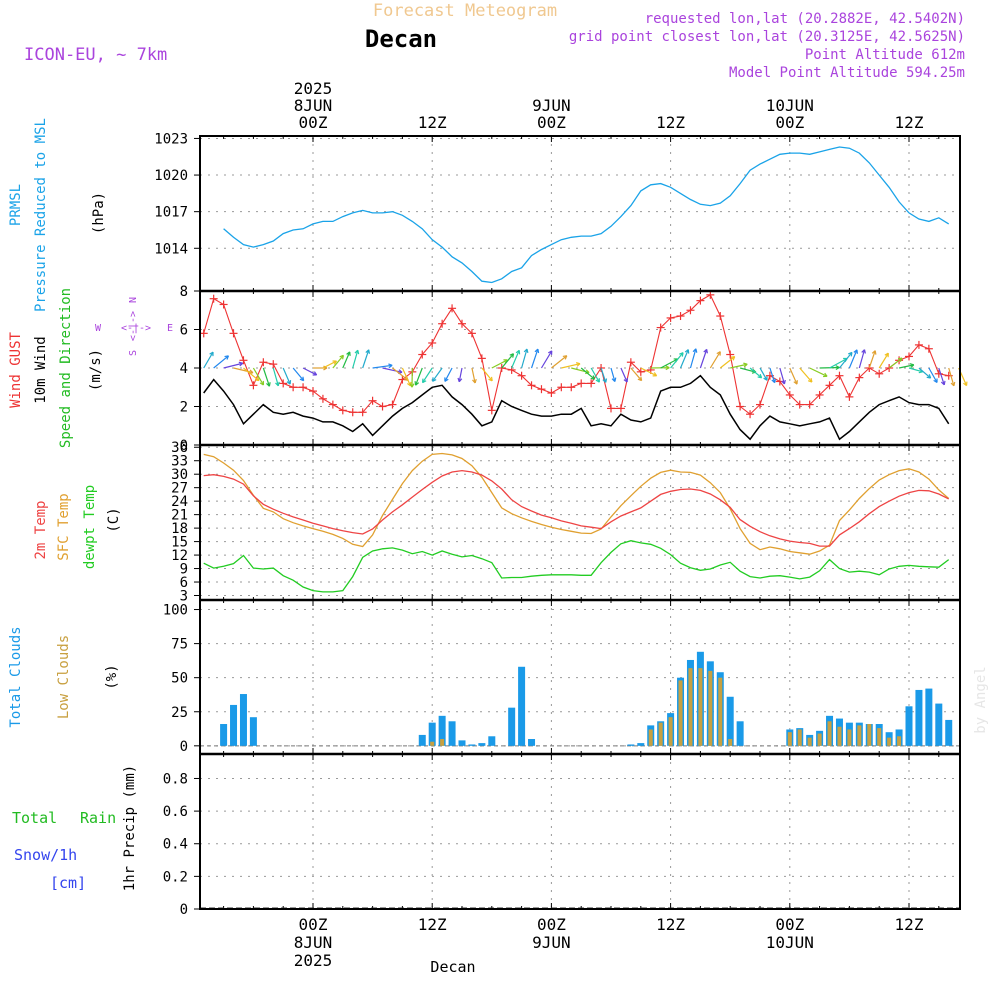 The height and width of the screenshot is (1004, 1000). Describe the element at coordinates (98, 328) in the screenshot. I see `compass-west: W` at that location.